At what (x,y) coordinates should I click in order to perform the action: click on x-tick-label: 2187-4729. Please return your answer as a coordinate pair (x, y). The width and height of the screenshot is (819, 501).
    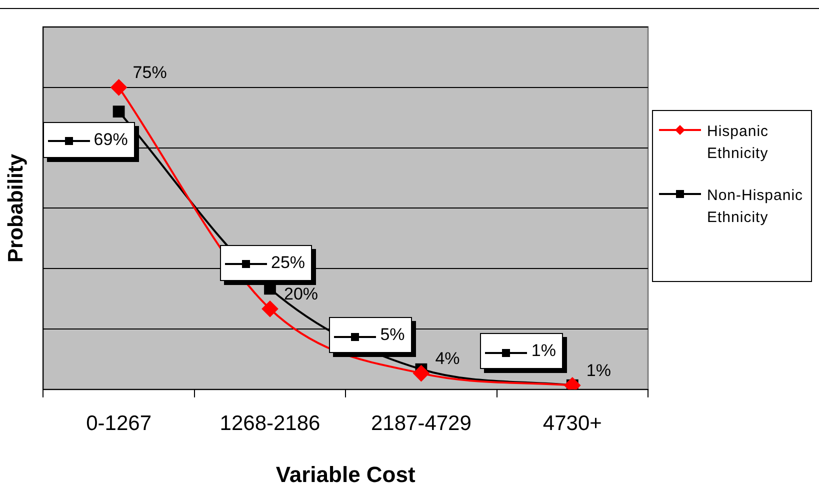
    Looking at the image, I should click on (421, 423).